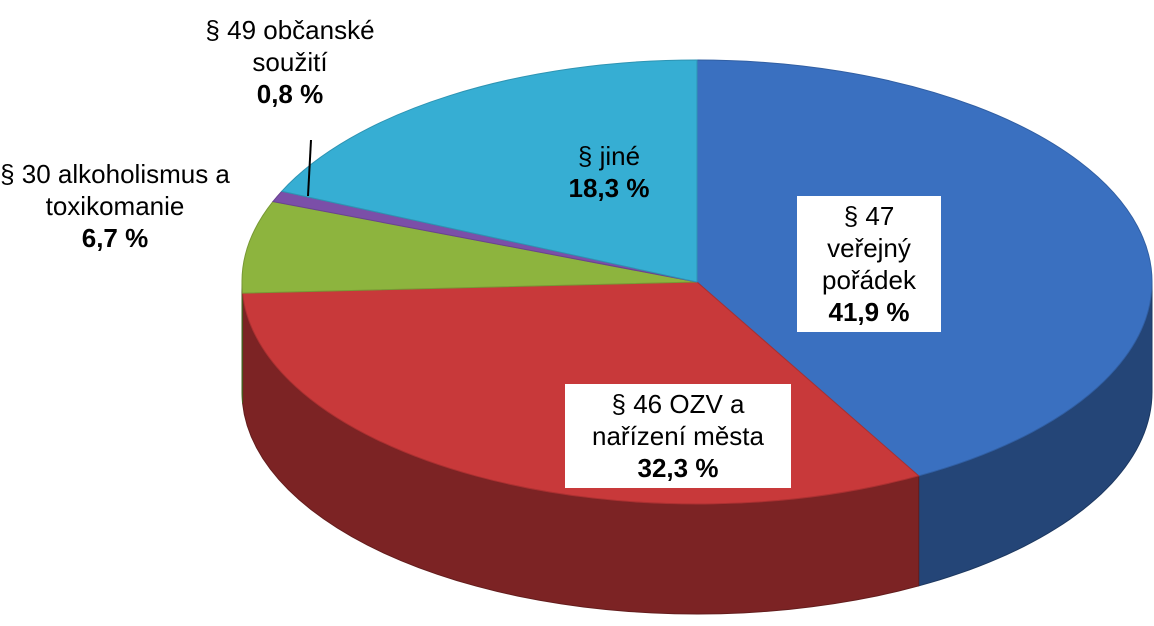 This screenshot has width=1154, height=626. What do you see at coordinates (609, 156) in the screenshot?
I see `category-label: § jiné` at bounding box center [609, 156].